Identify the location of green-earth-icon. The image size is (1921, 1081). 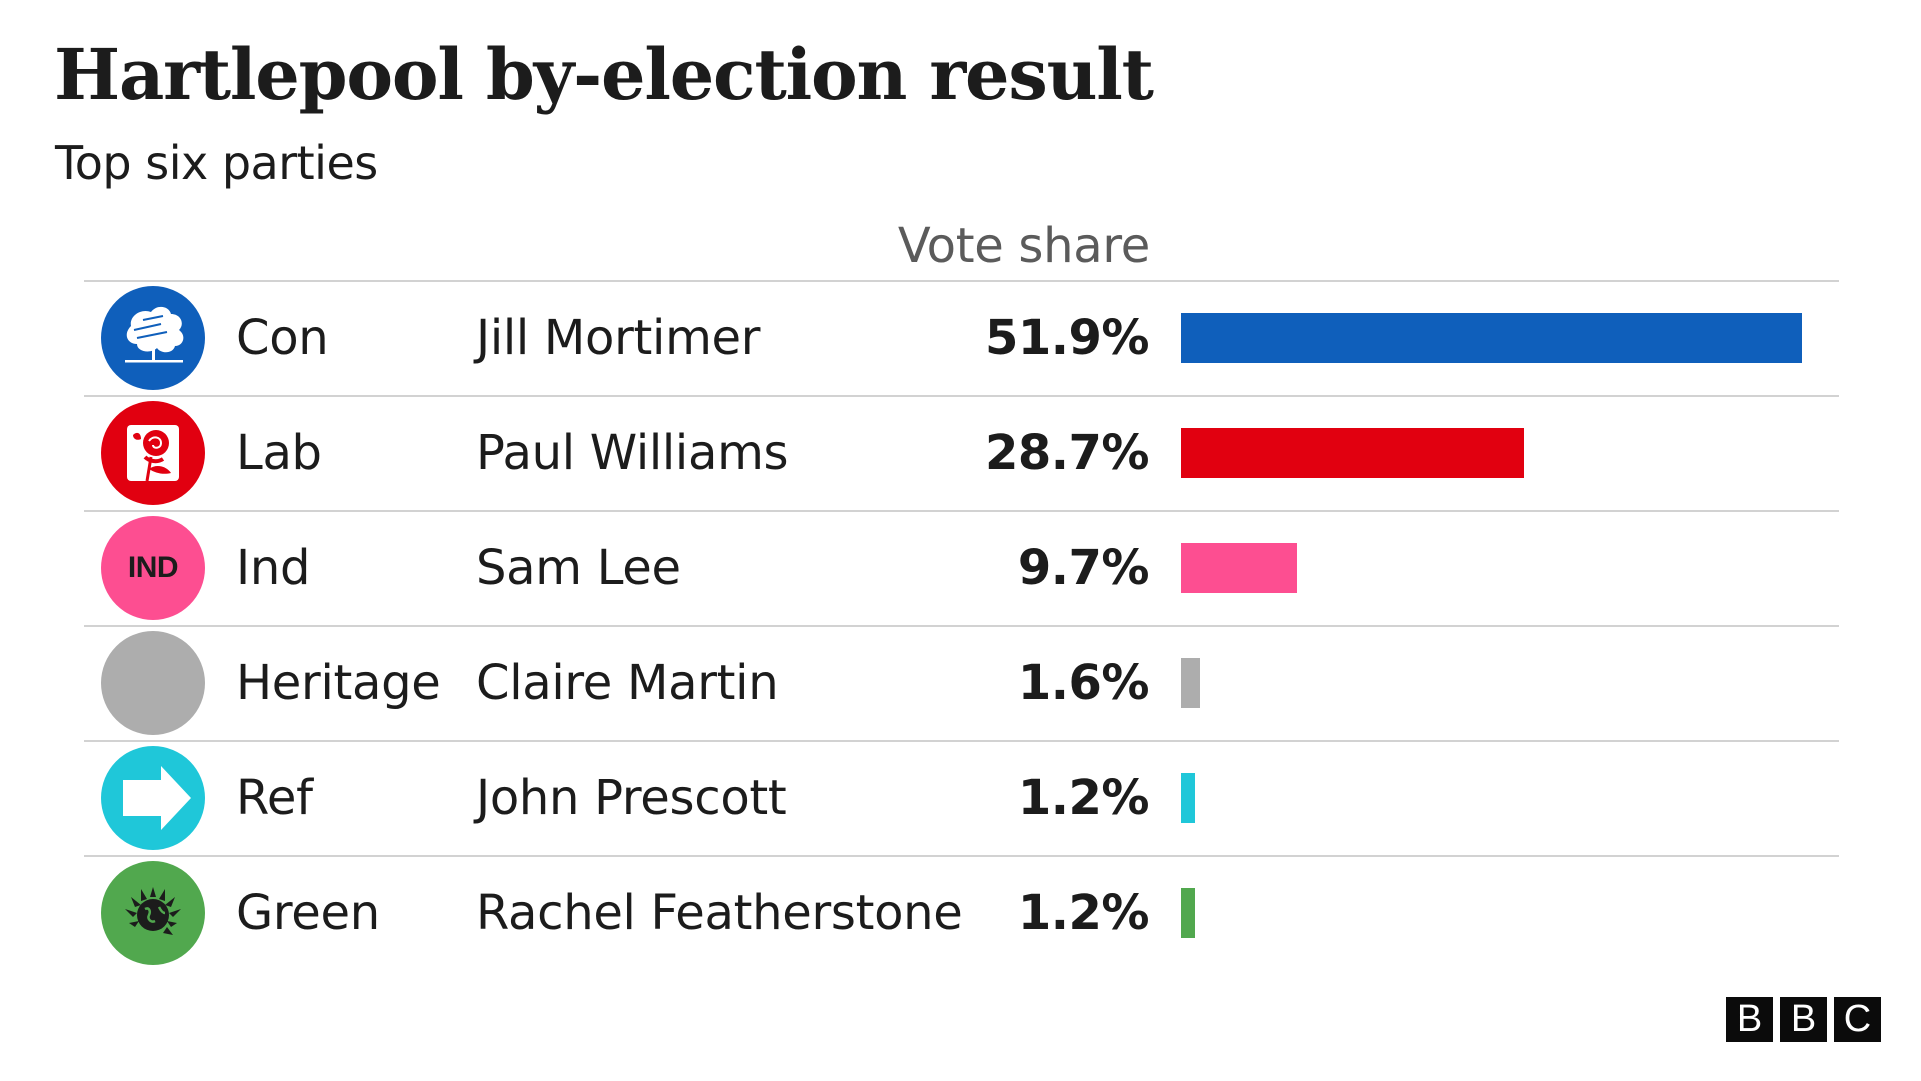
(153, 913).